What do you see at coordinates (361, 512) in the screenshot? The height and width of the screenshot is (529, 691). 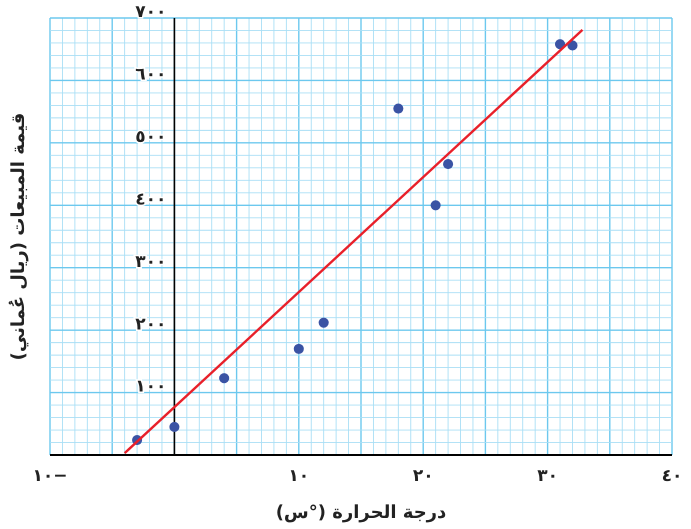 I see `x-axis-title: درجة الحرارة (°س)` at bounding box center [361, 512].